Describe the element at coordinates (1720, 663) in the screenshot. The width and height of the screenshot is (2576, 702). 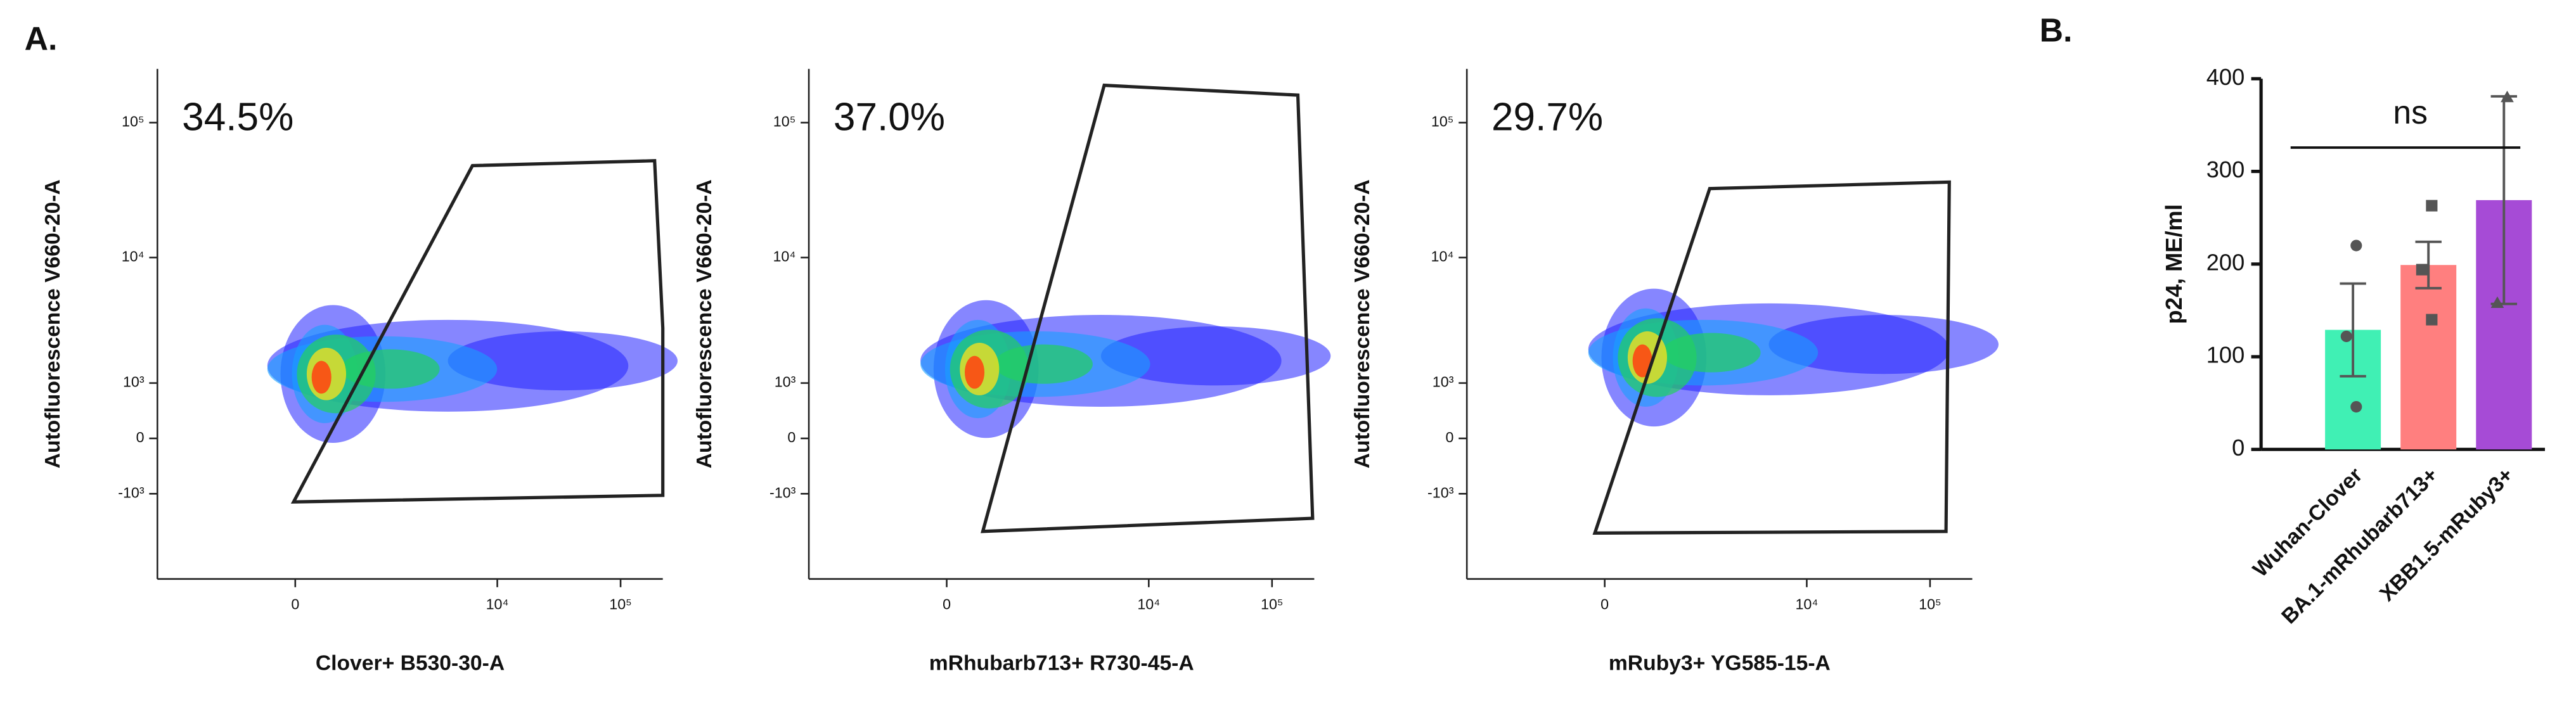
I see `x-axis-label: mRuby3+ YG585-15-A` at that location.